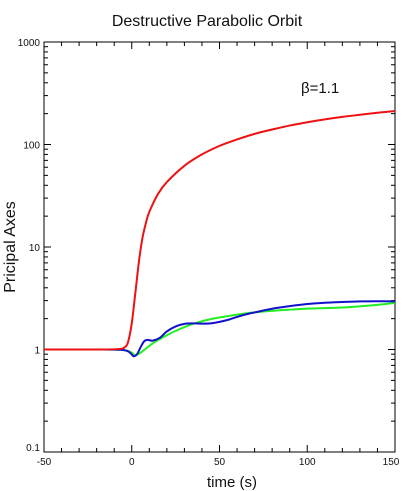 This screenshot has height=491, width=409. I want to click on y-tick-label: 100, so click(31, 146).